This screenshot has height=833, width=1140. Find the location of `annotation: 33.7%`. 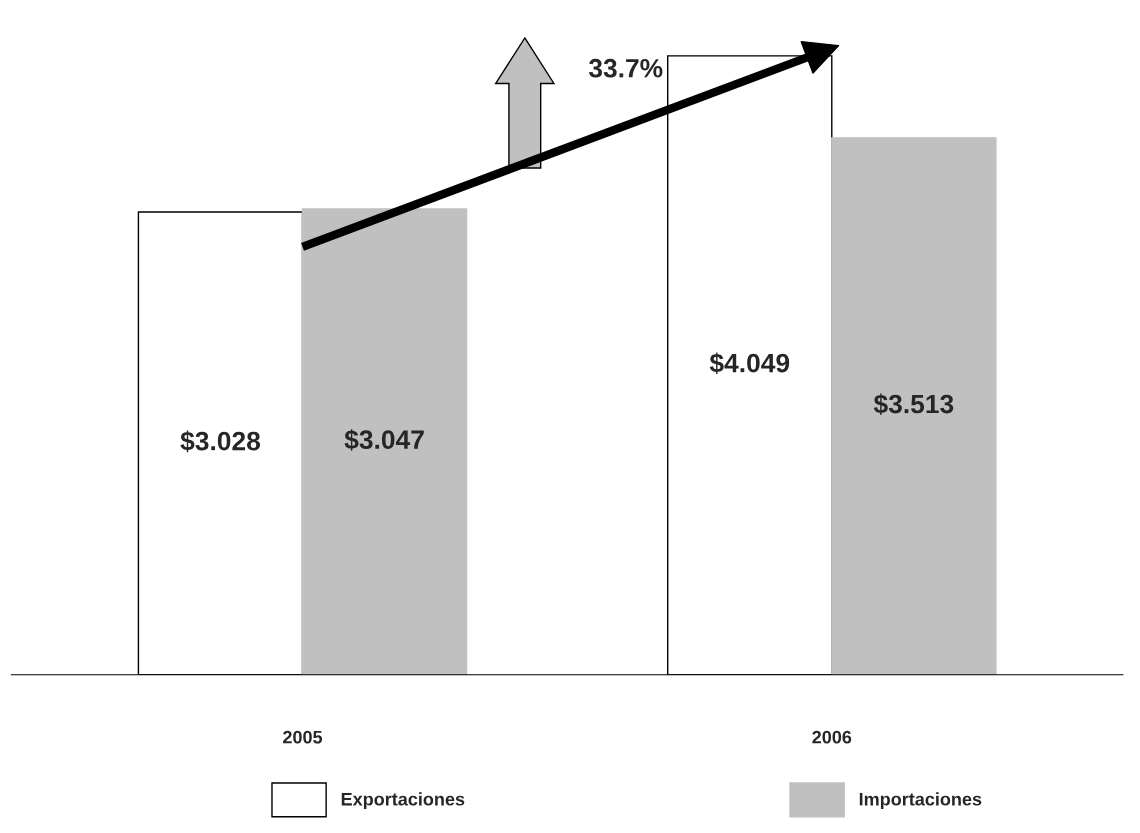

annotation: 33.7% is located at coordinates (625, 68).